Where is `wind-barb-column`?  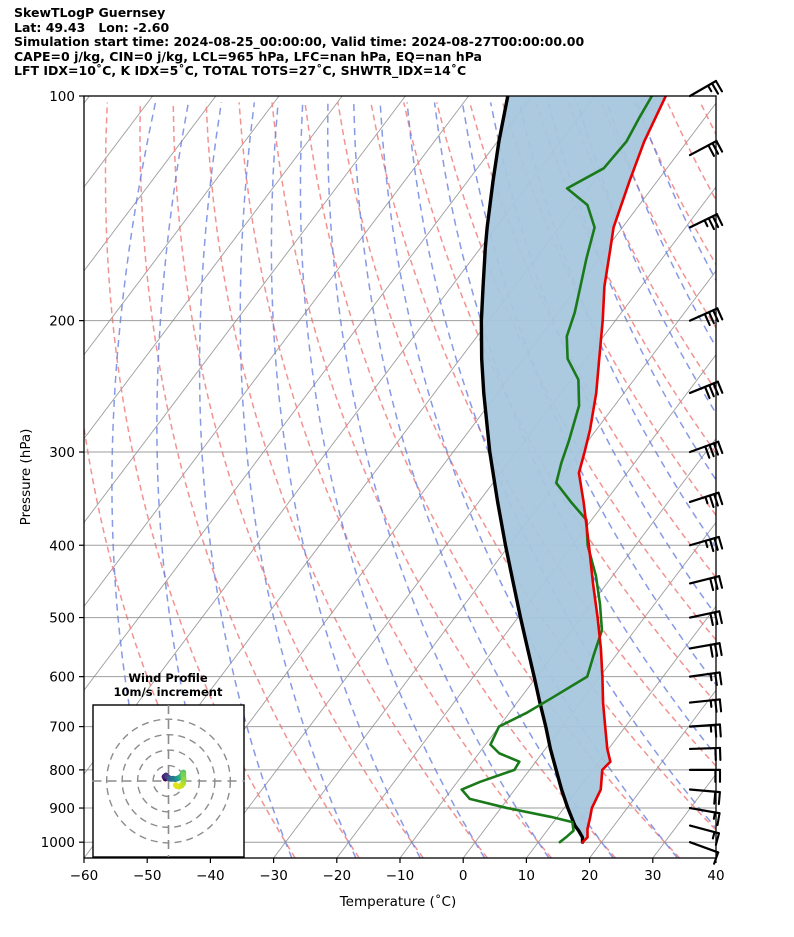 wind-barb-column is located at coordinates (706, 472).